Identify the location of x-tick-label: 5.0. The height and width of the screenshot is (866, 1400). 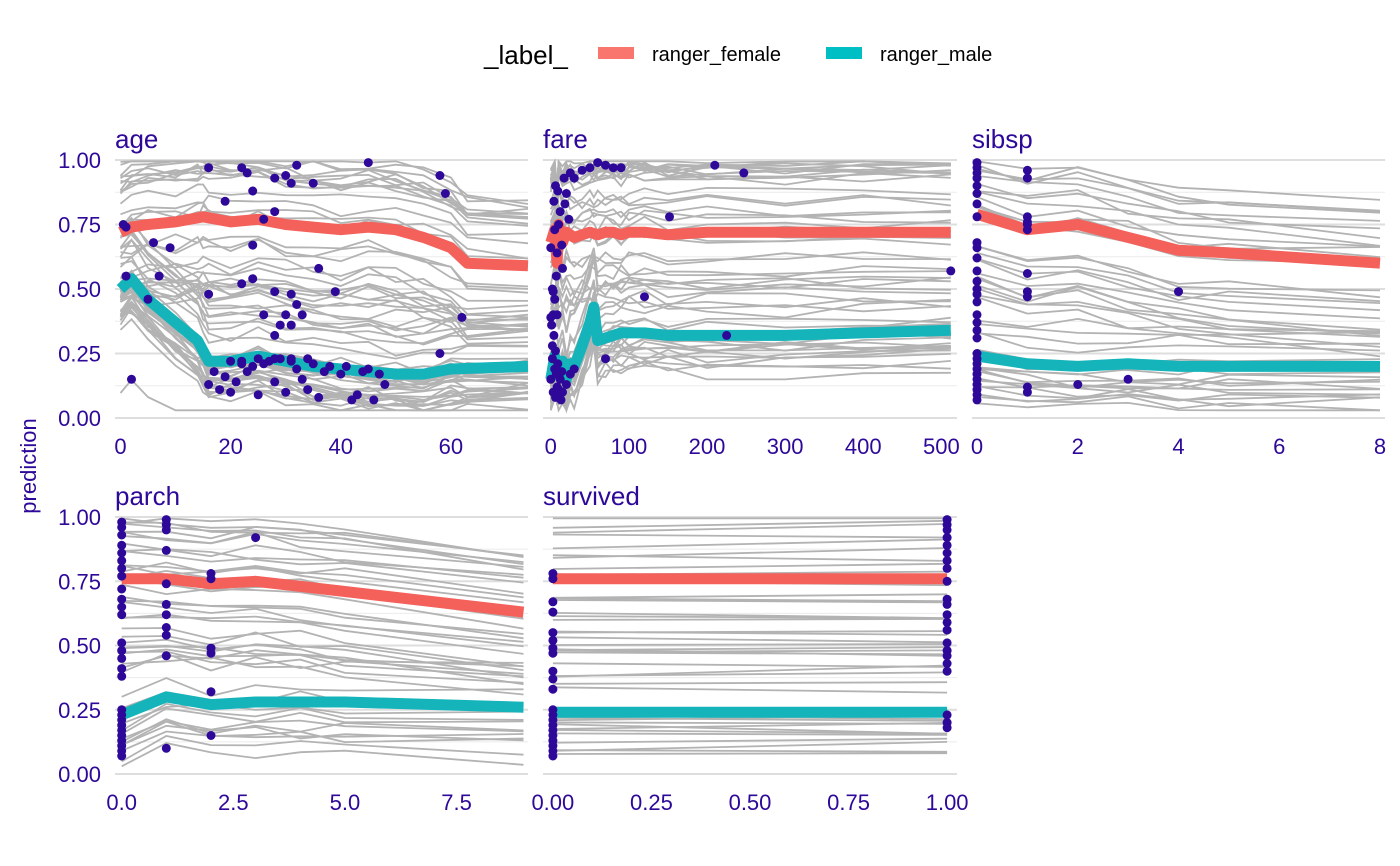
(345, 802).